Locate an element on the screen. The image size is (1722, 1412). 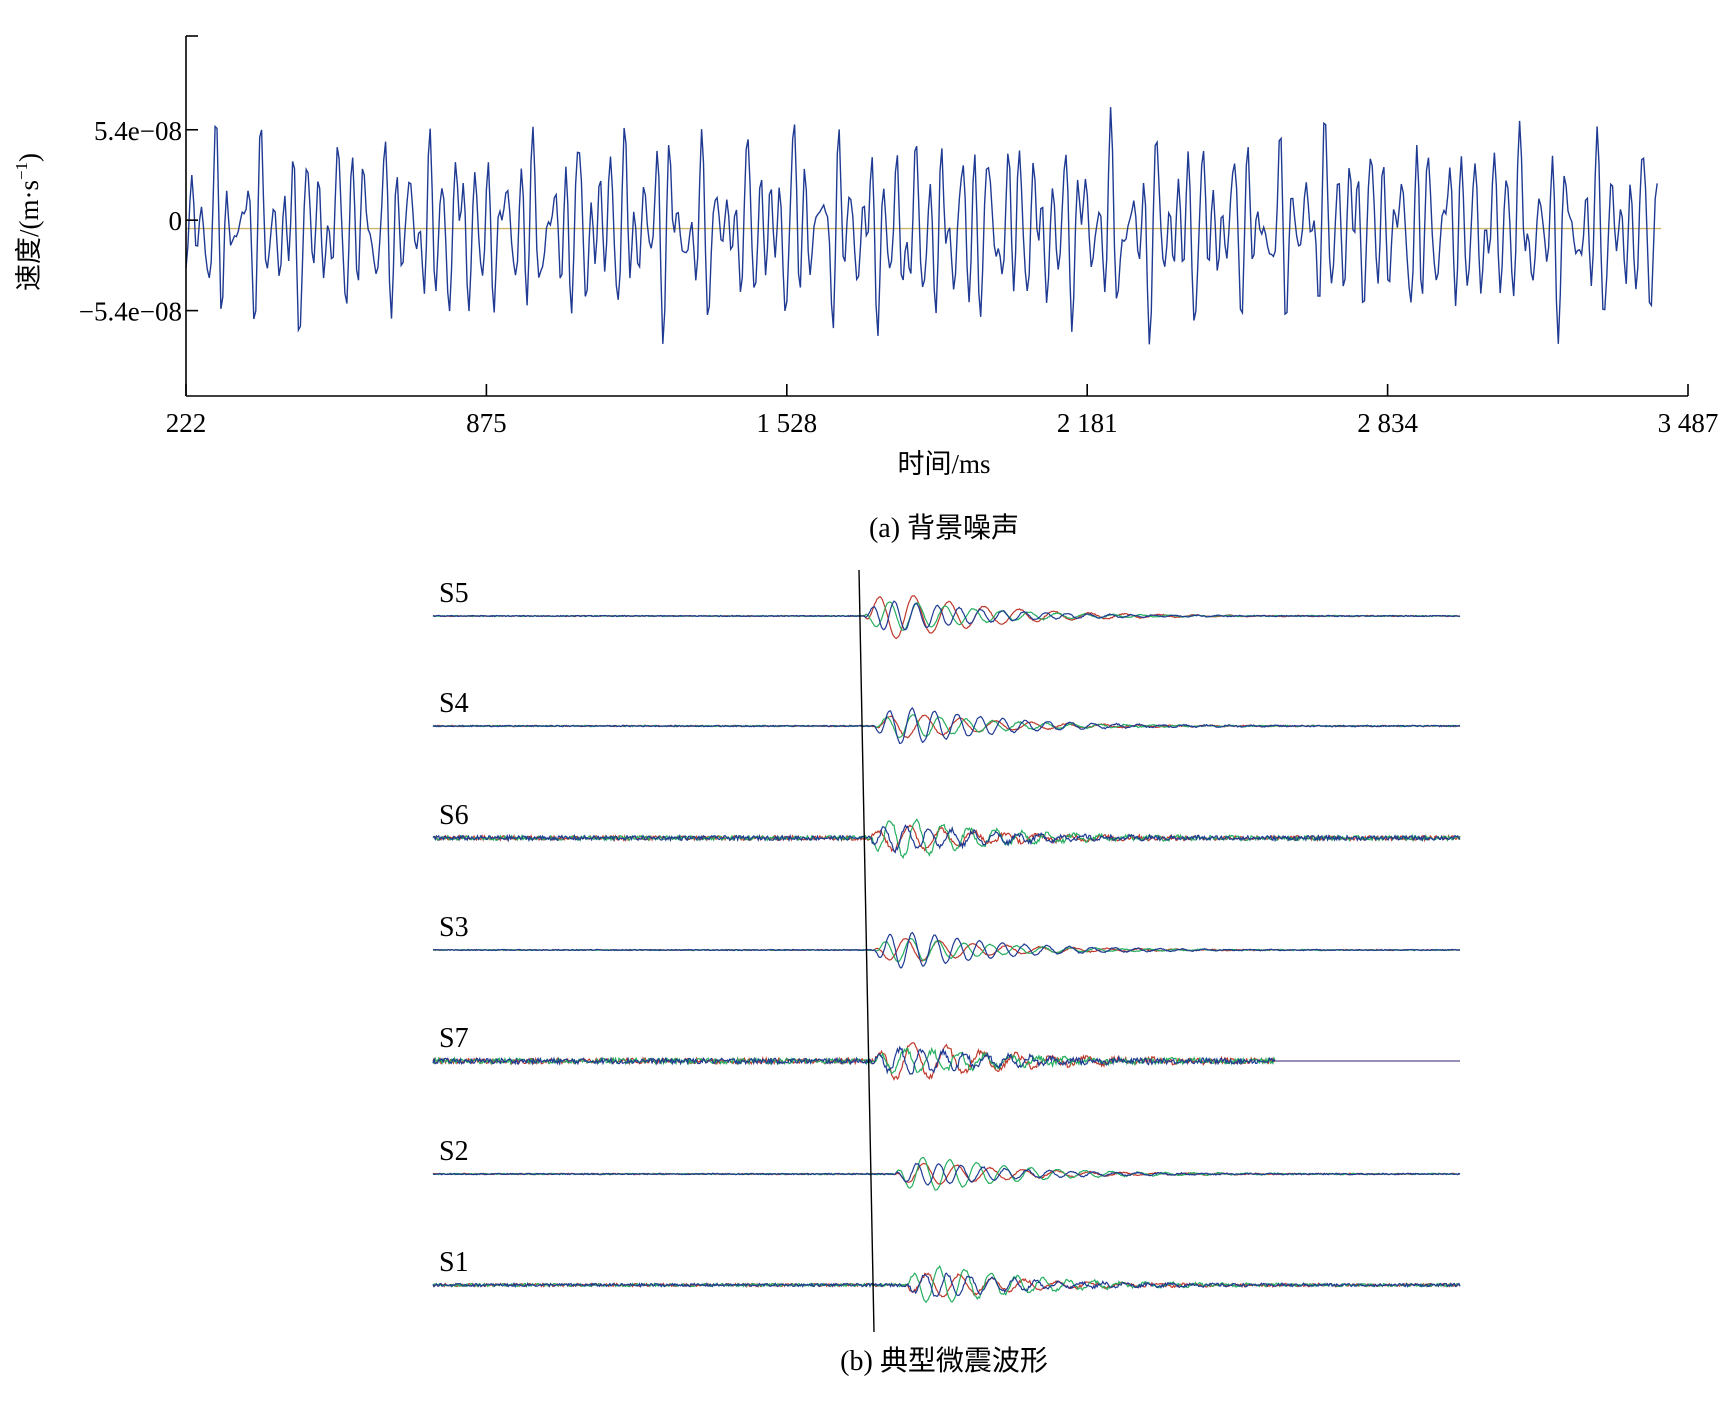
chart-a-x-tick-label: 3 487 is located at coordinates (1688, 423).